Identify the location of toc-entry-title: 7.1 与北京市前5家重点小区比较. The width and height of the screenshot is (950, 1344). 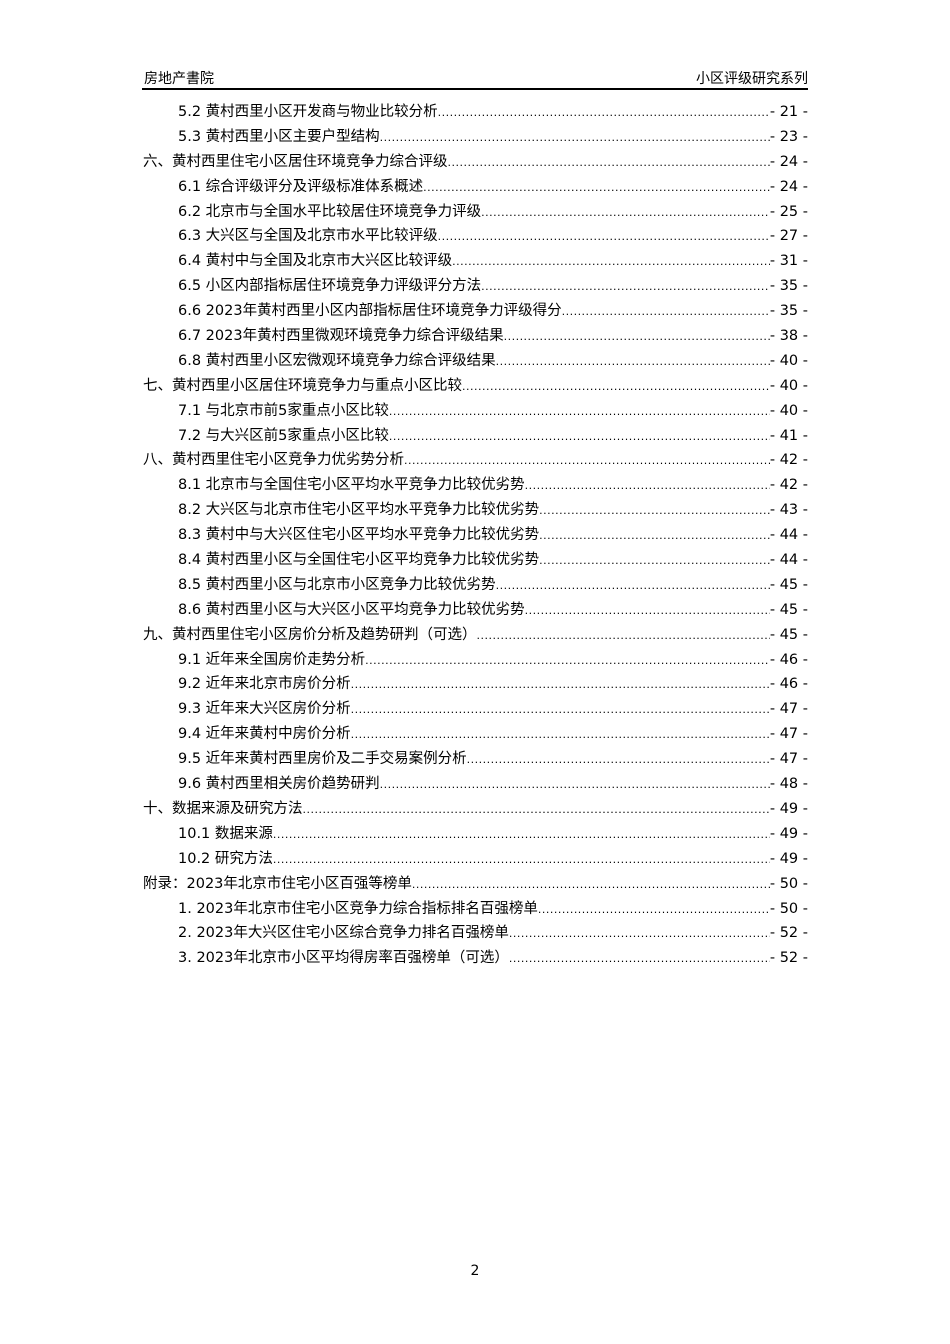
(283, 410).